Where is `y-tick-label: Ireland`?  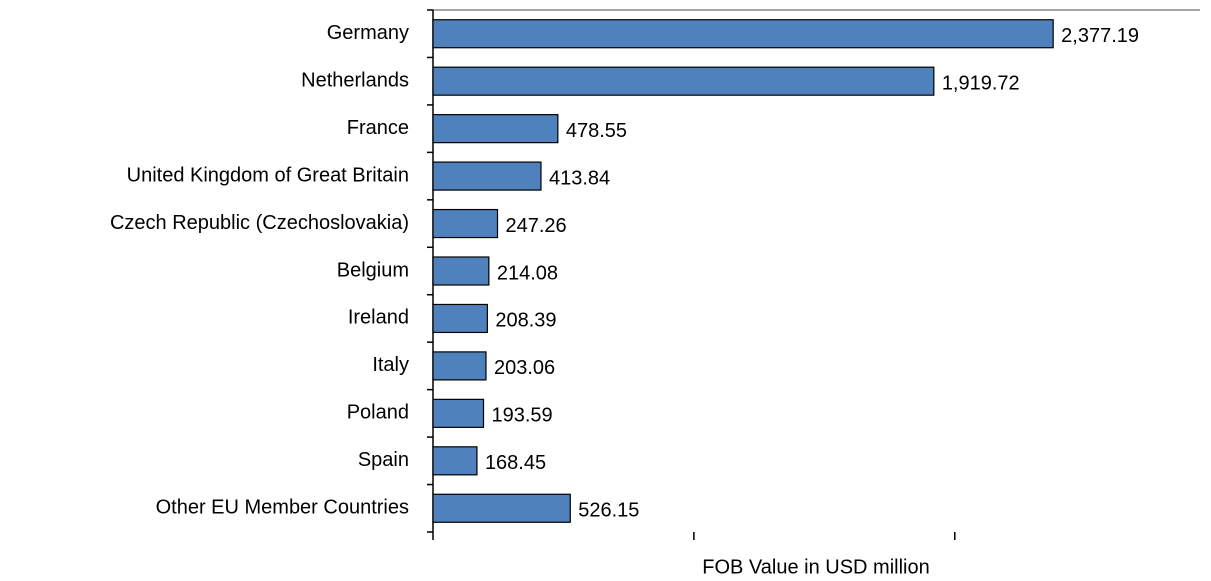
y-tick-label: Ireland is located at coordinates (378, 318).